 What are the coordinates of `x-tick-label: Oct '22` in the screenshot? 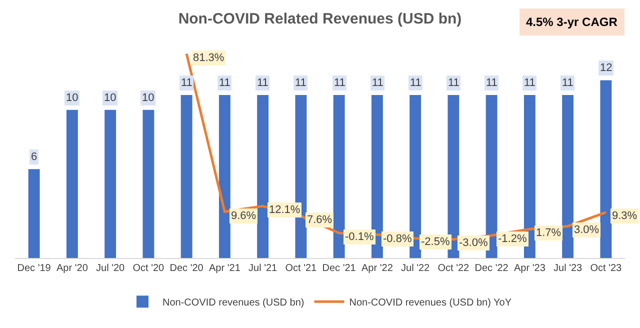 It's located at (454, 268).